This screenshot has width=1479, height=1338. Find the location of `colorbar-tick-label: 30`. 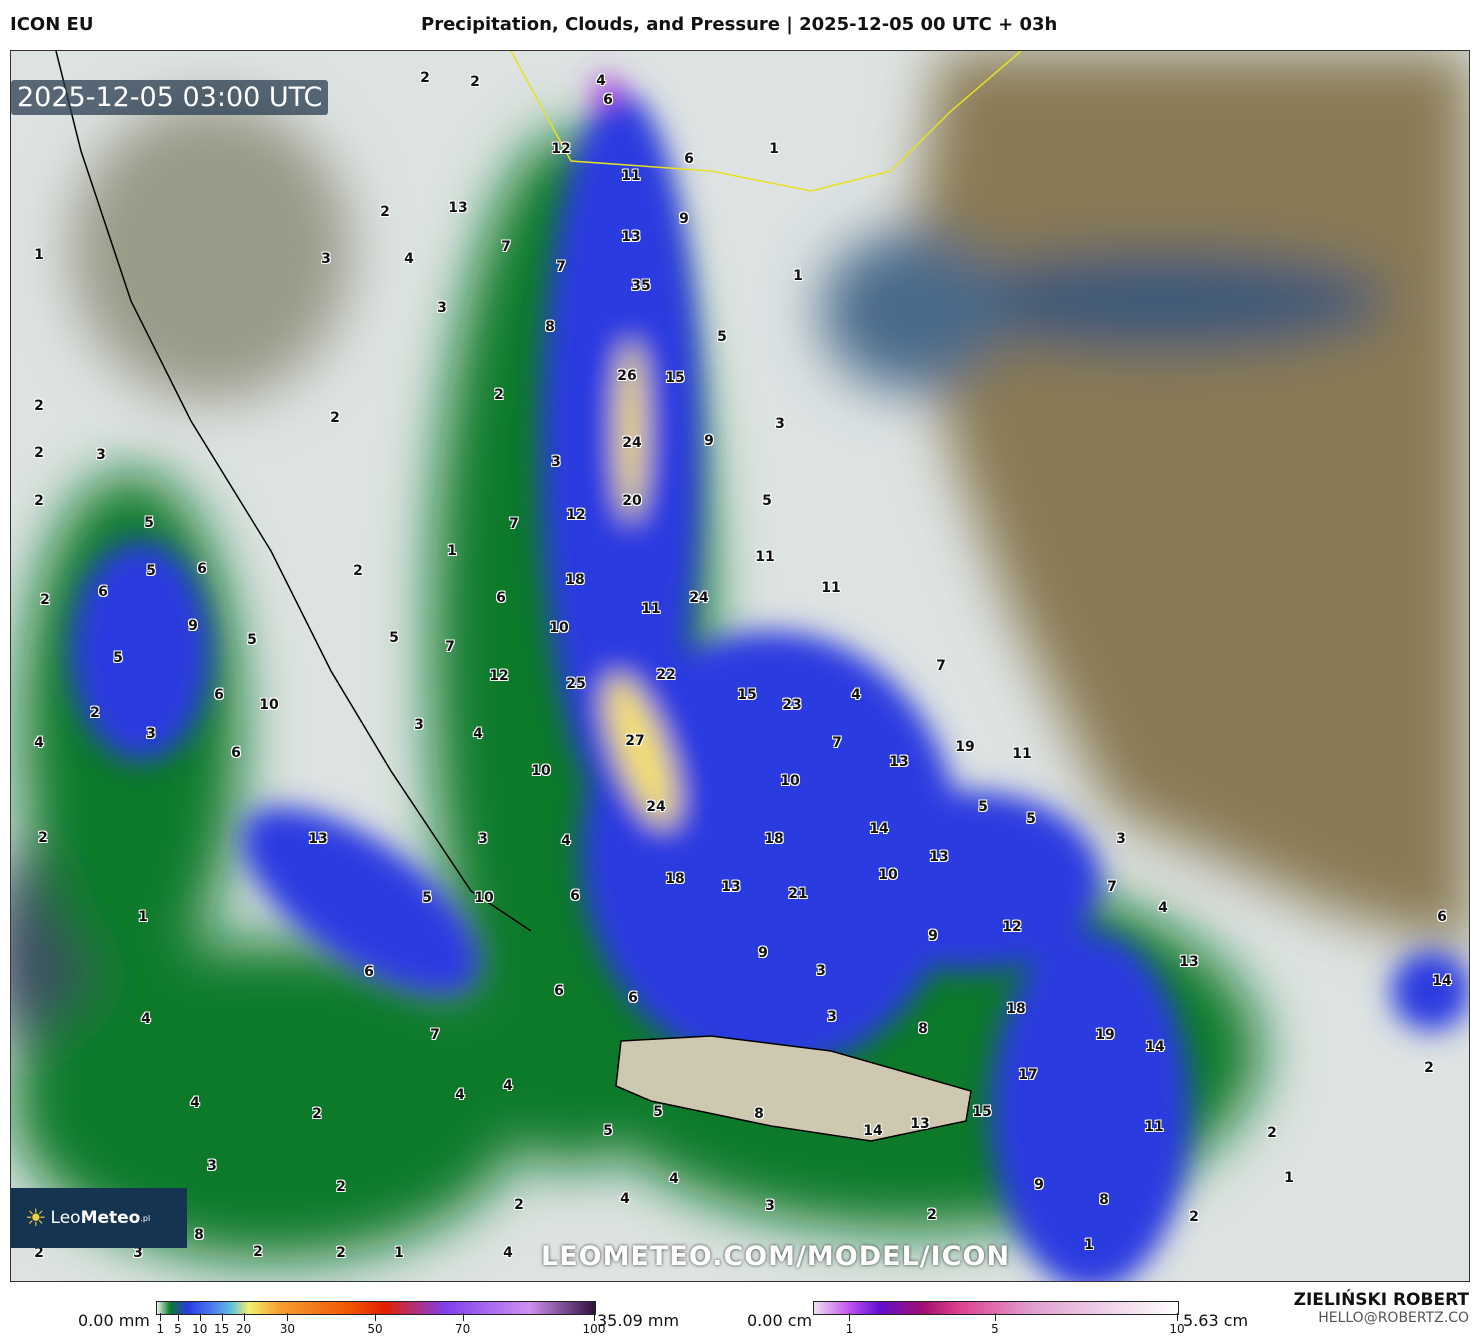

colorbar-tick-label: 30 is located at coordinates (287, 1329).